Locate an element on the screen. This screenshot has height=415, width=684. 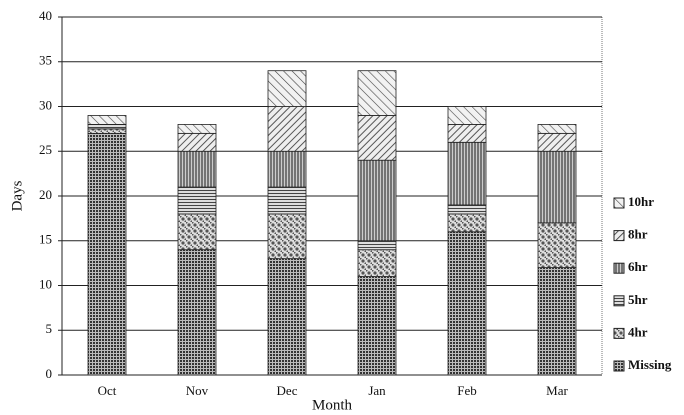
y-tick-label: 5 is located at coordinates (49, 328).